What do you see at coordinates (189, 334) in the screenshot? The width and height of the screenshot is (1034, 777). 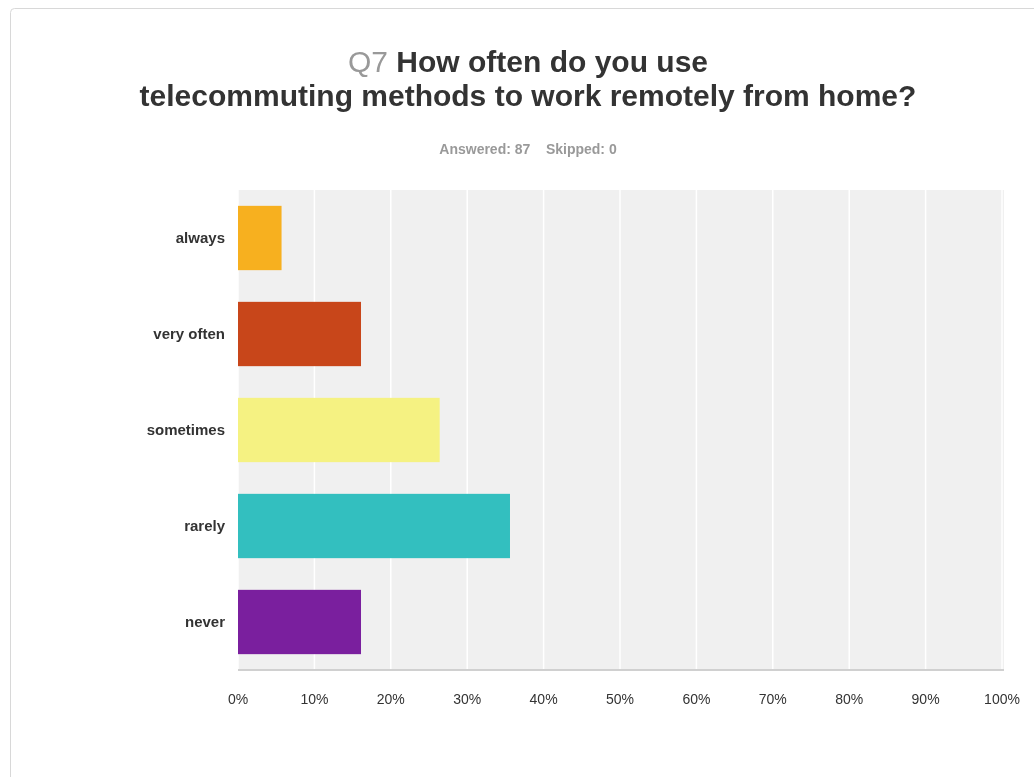 I see `y-tick-label: very often` at bounding box center [189, 334].